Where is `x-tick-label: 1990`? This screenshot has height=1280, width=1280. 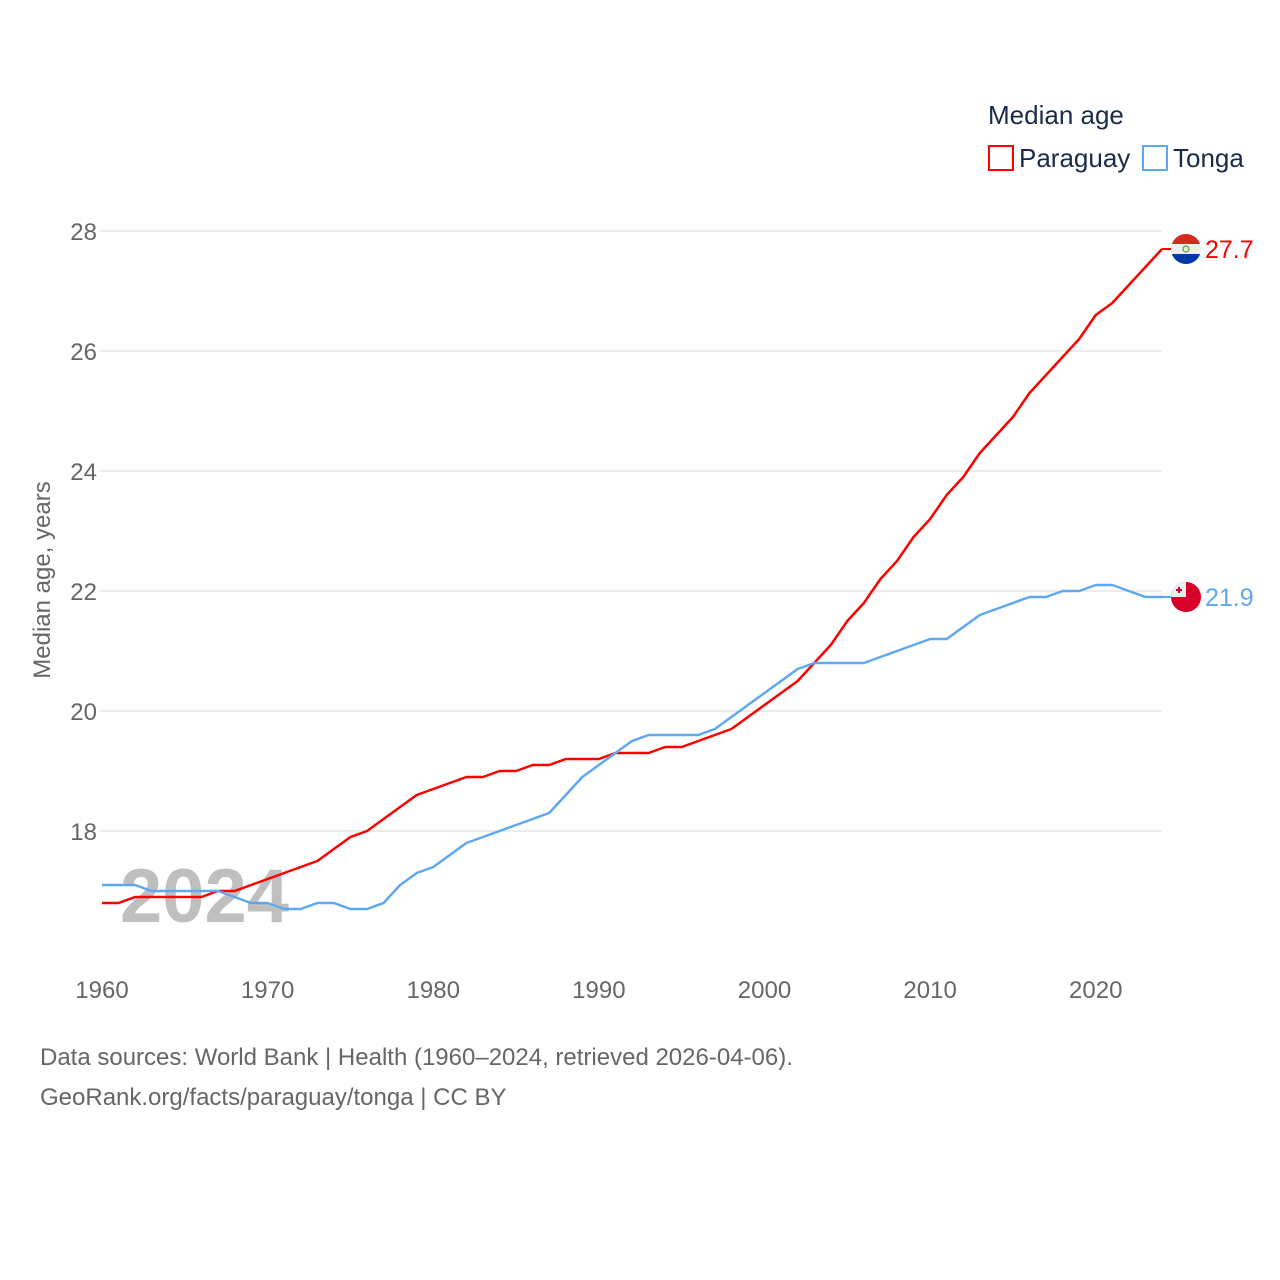
x-tick-label: 1990 is located at coordinates (598, 990).